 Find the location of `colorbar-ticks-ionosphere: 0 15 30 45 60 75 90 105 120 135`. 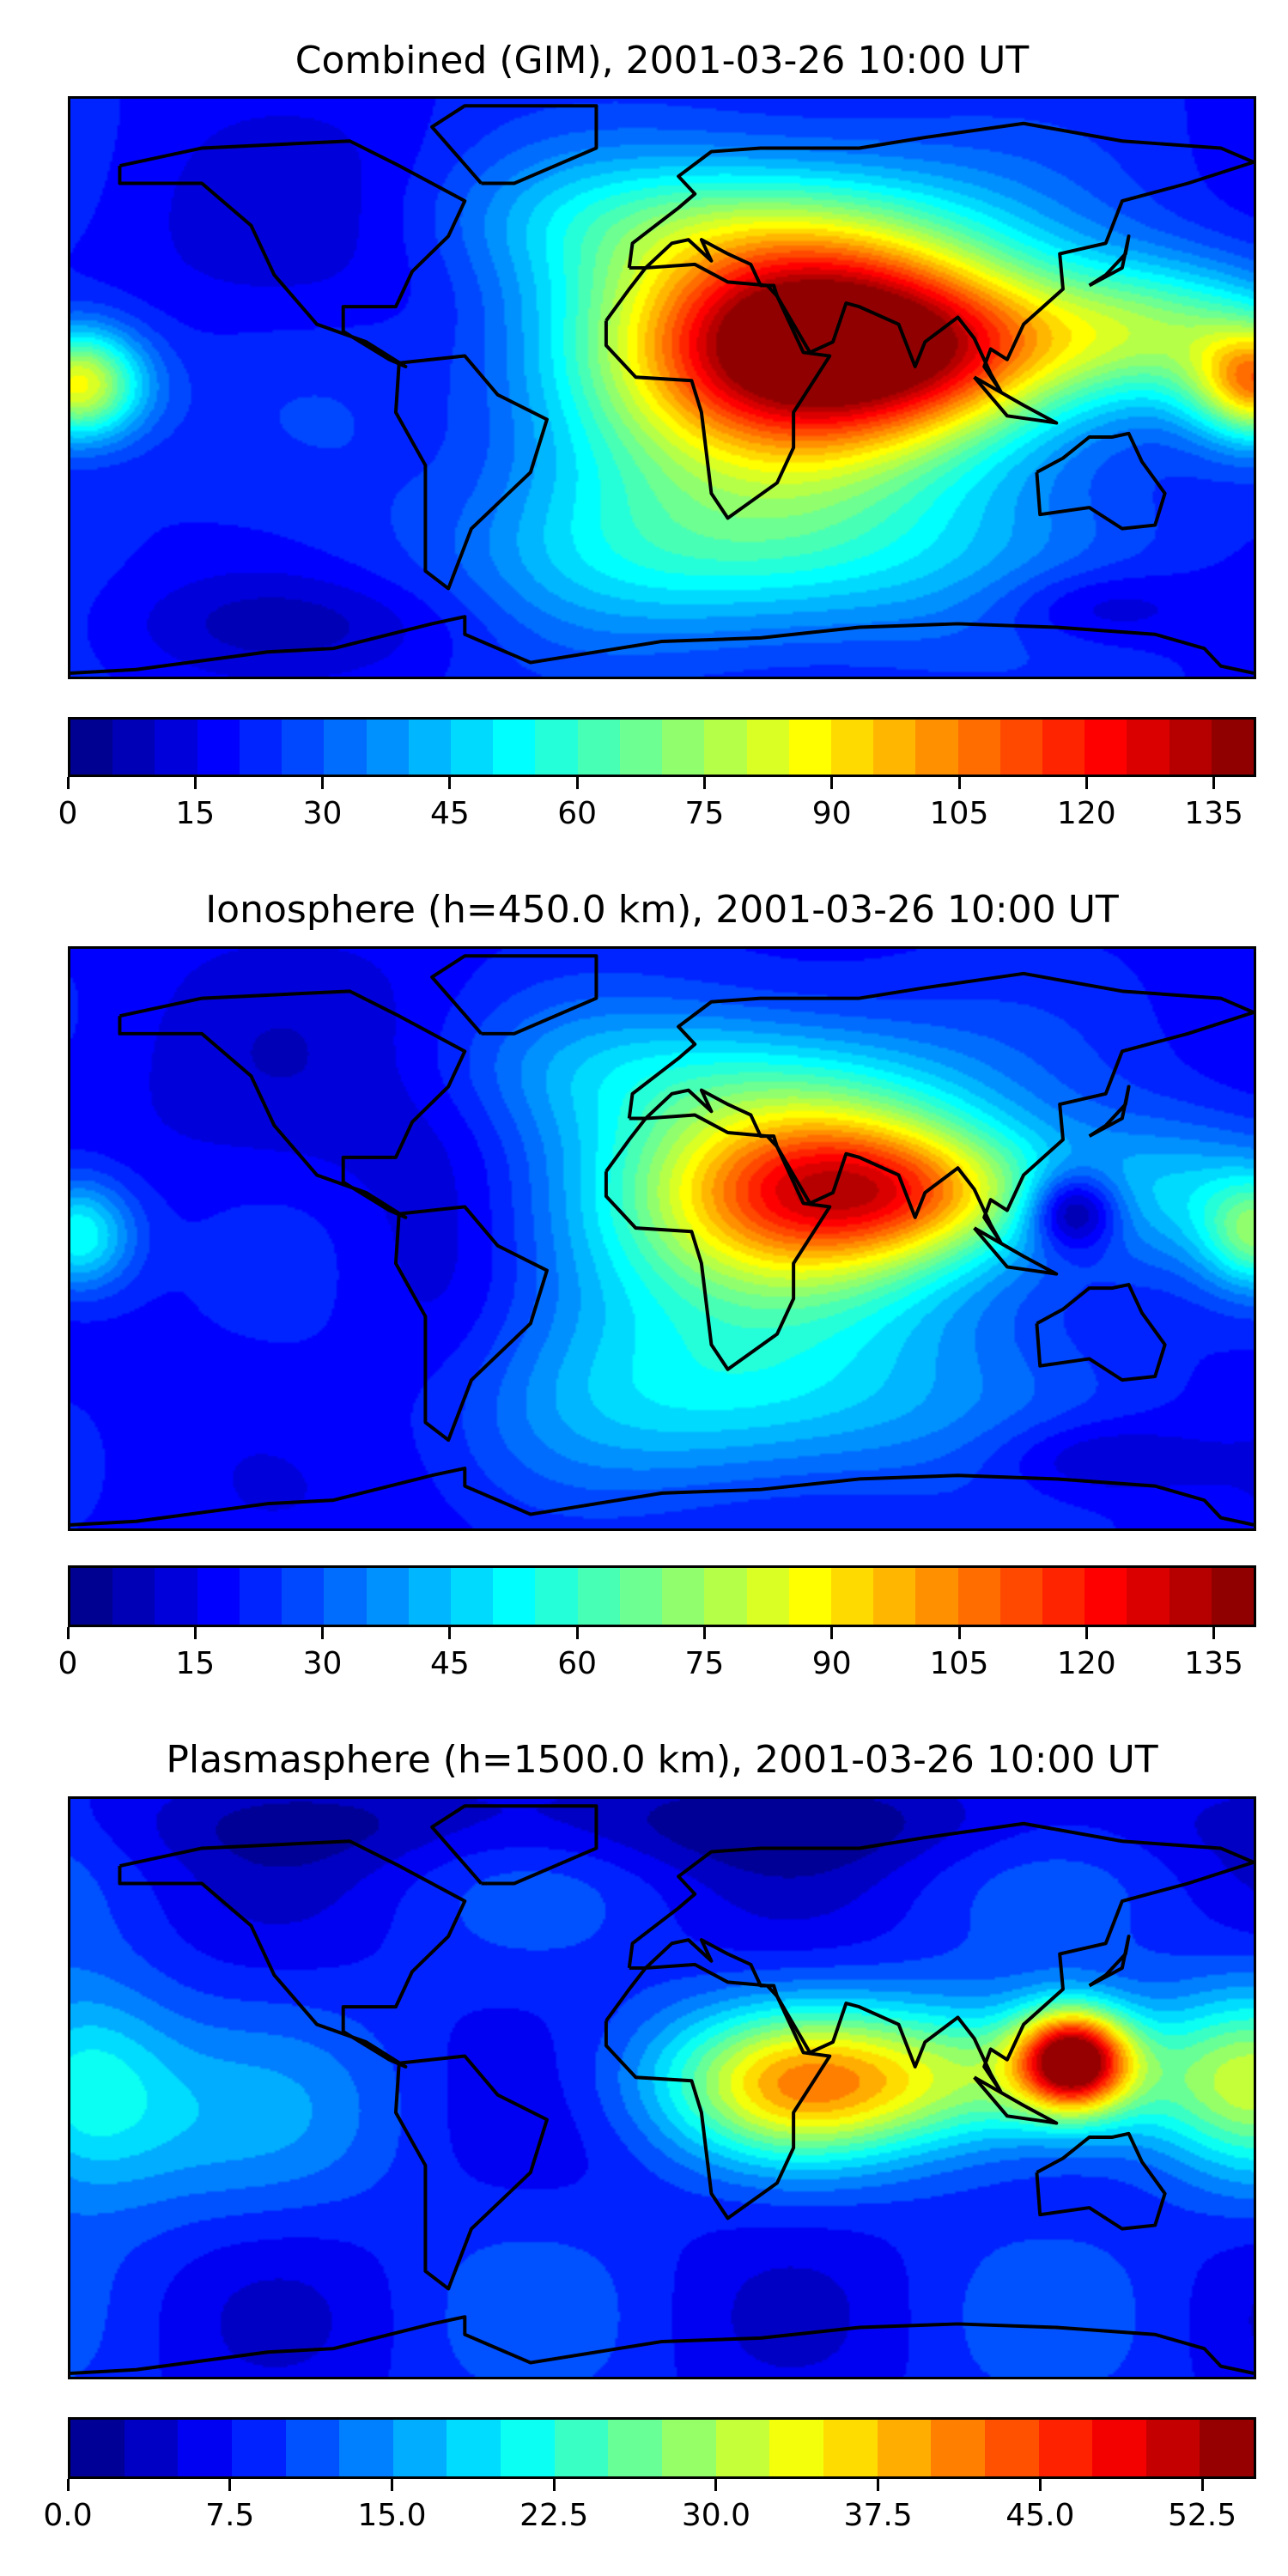

colorbar-ticks-ionosphere: 0 15 30 45 60 75 90 105 120 135 is located at coordinates (657, 1657).